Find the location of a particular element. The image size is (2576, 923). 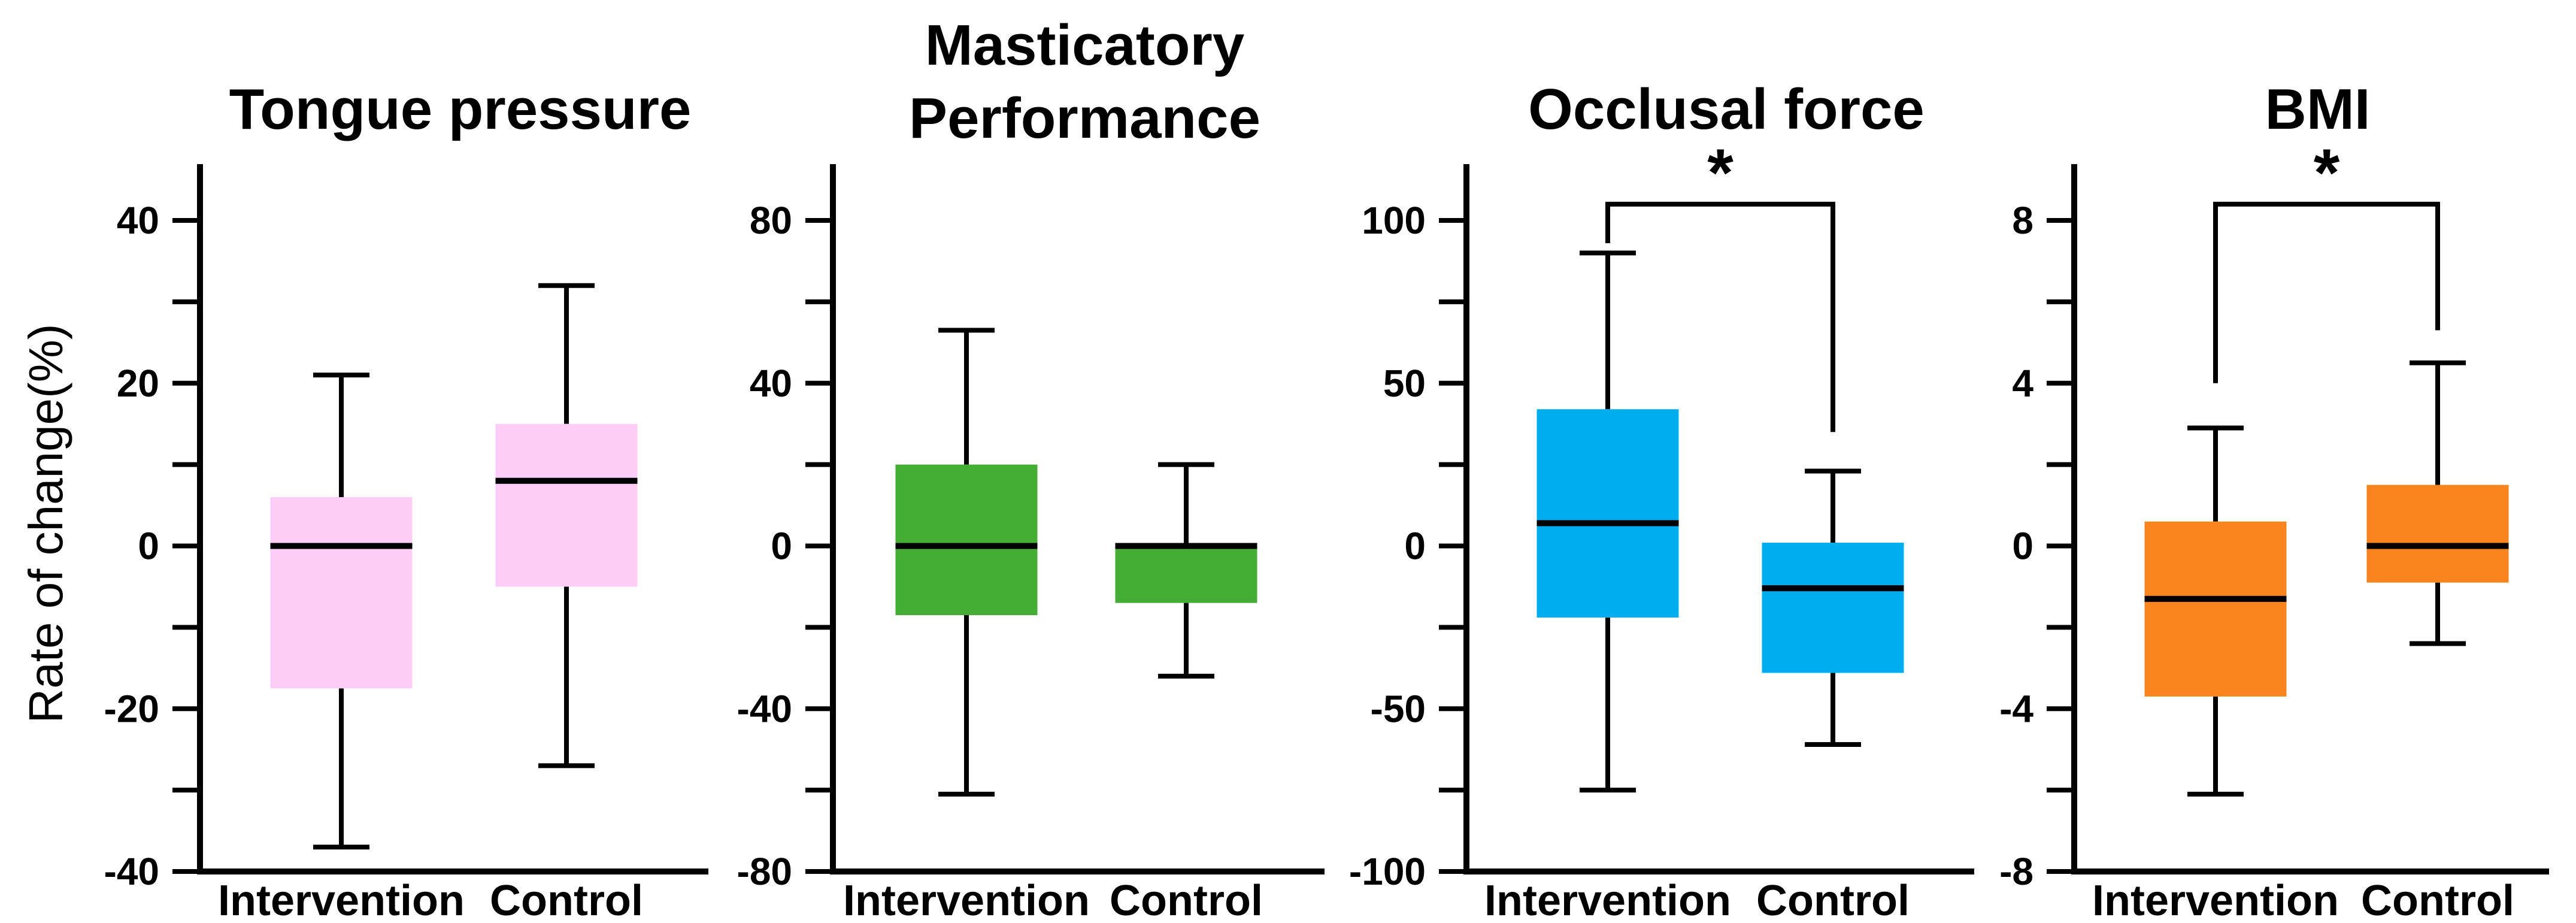

panel-title-line2: Performance is located at coordinates (1084, 118).